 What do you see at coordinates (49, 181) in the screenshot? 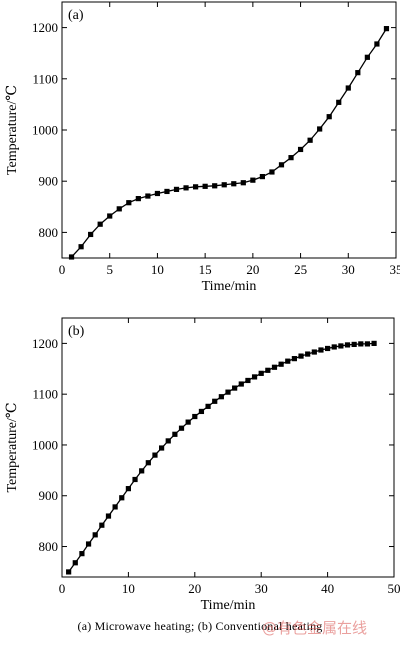
I see `y-tick-label: 900` at bounding box center [49, 181].